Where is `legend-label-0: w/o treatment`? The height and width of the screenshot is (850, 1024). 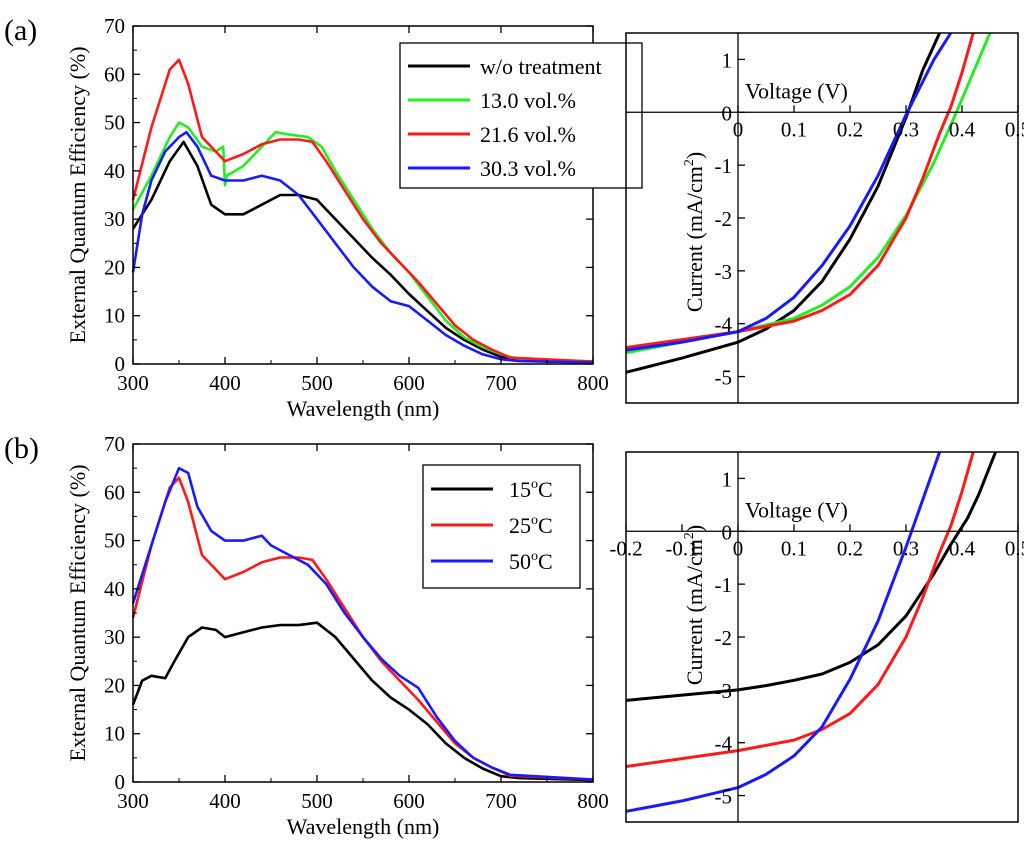 legend-label-0: w/o treatment is located at coordinates (541, 66).